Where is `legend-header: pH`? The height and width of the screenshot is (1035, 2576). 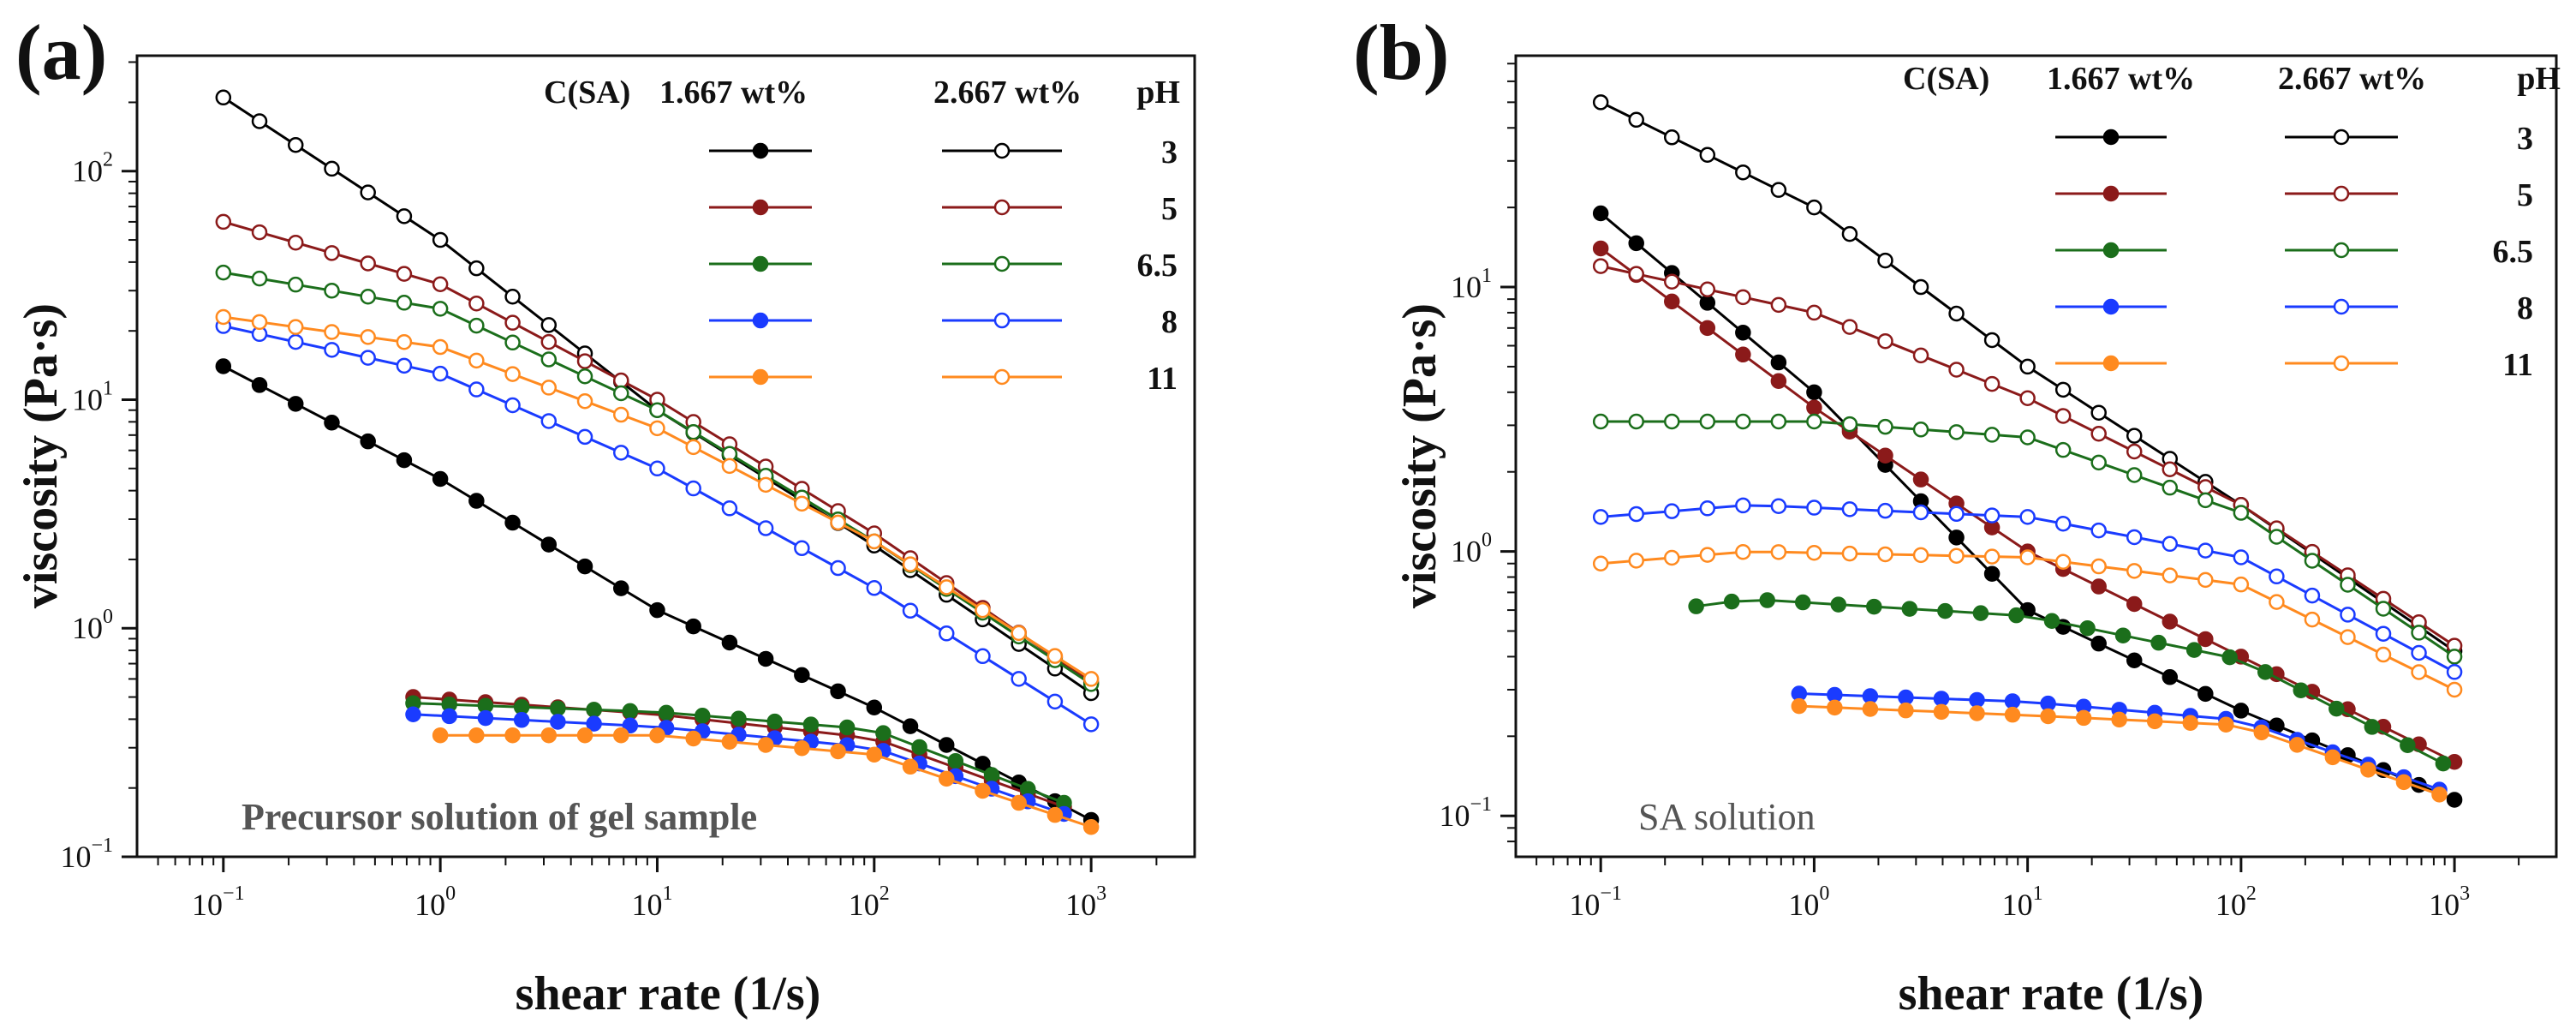 legend-header: pH is located at coordinates (1158, 93).